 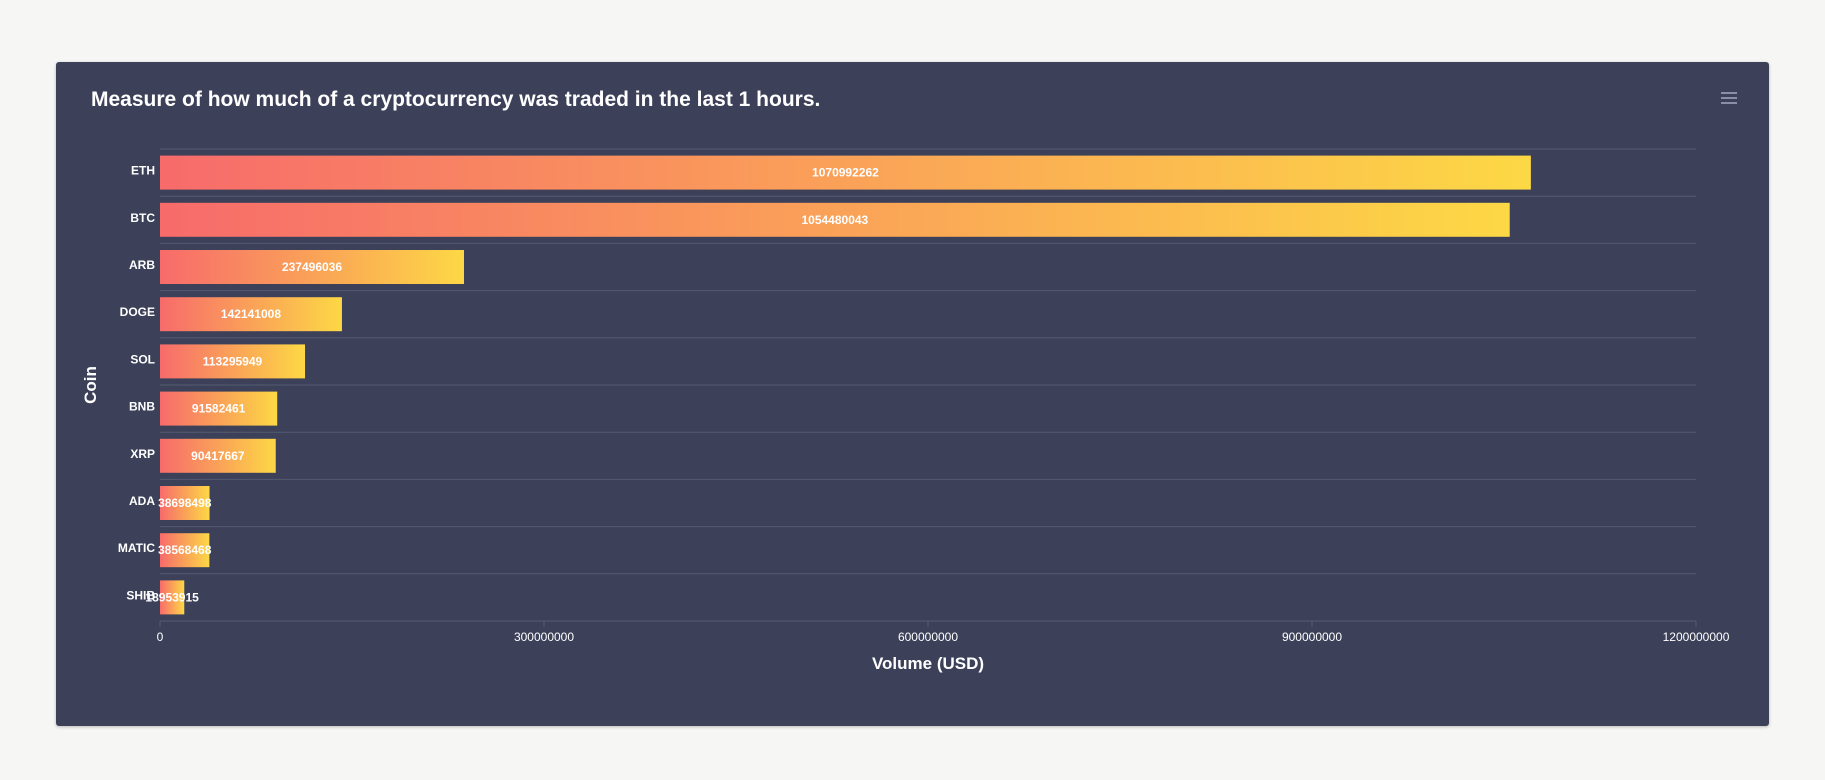 I want to click on y-axis-categories: ETH BTC ARB DOGE SOL BNB XRP ADA MATIC SHIB, so click(x=136, y=383).